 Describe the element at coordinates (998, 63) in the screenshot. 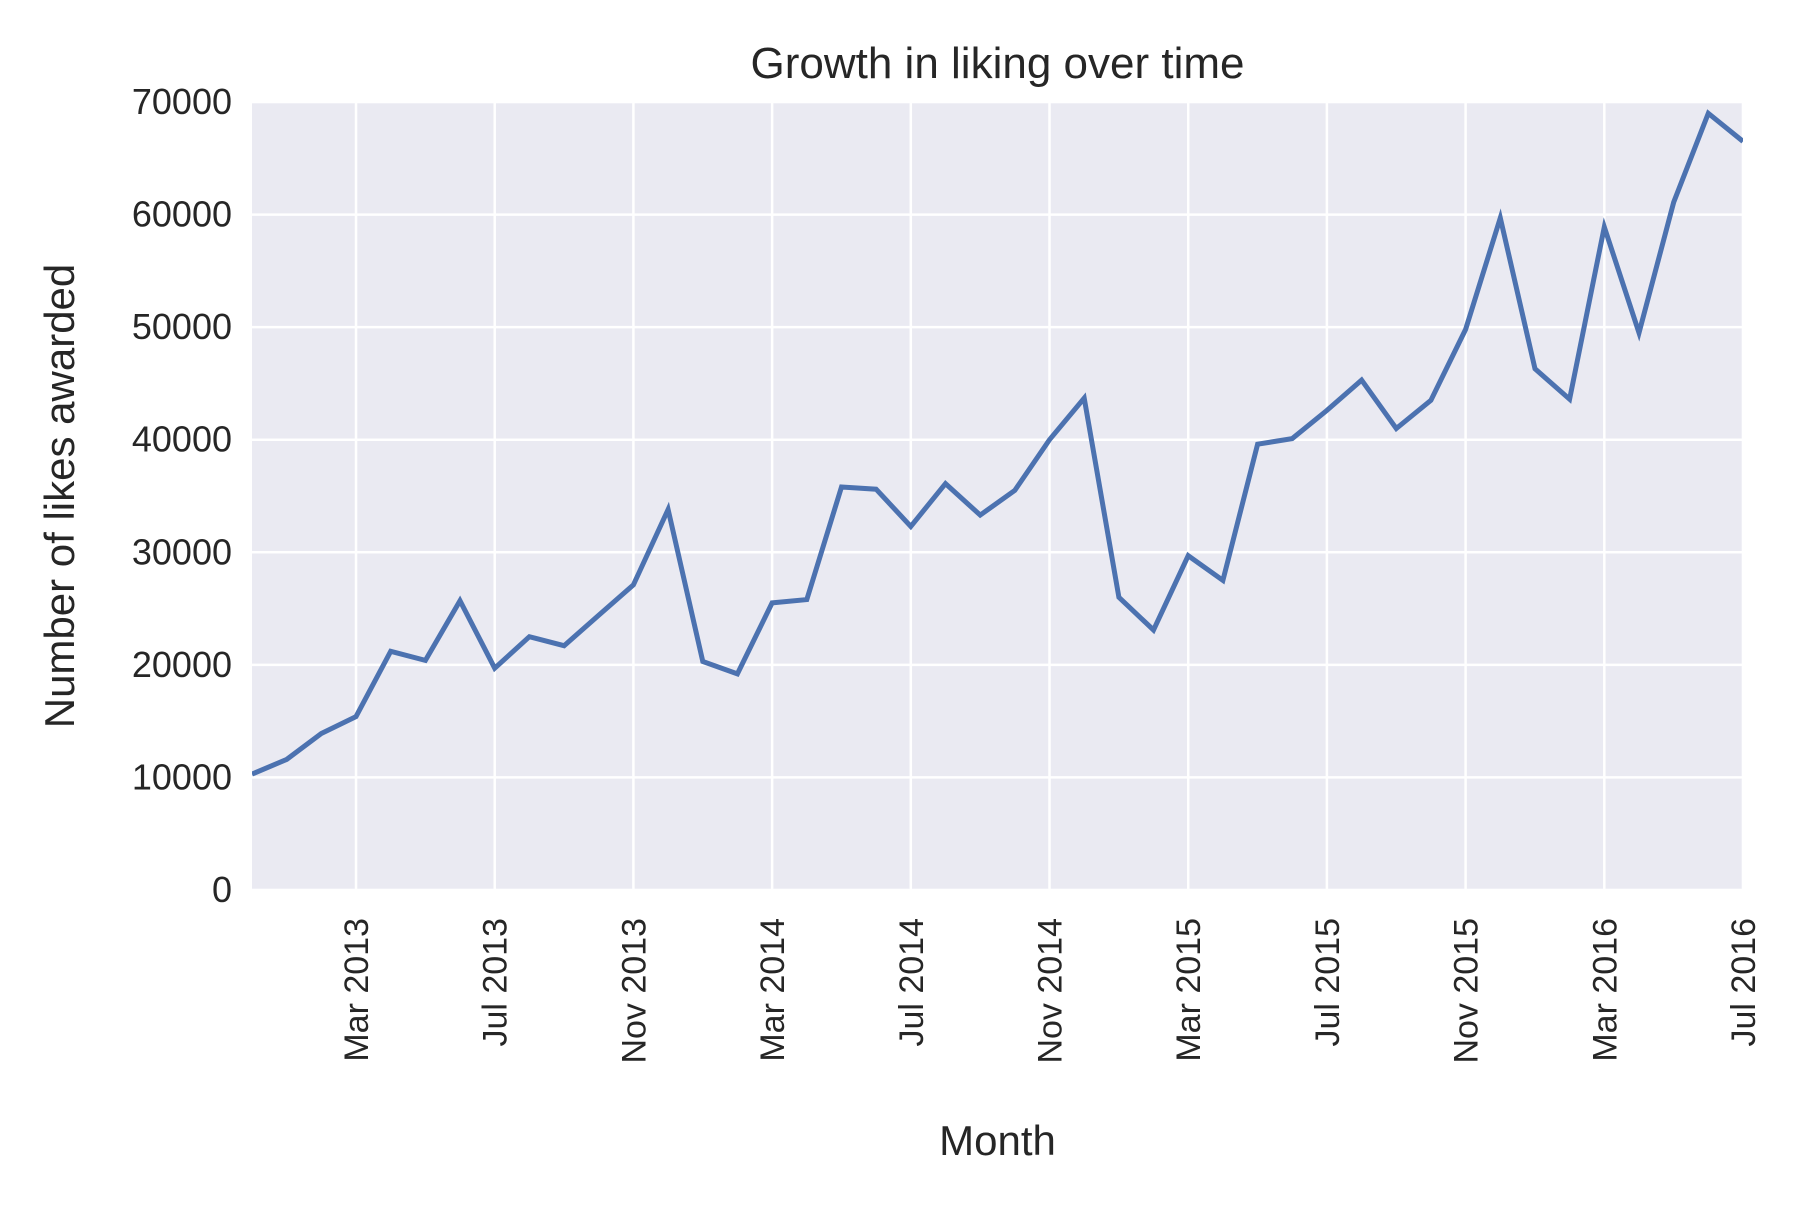

I see `chart-title: Growth in liking over time` at that location.